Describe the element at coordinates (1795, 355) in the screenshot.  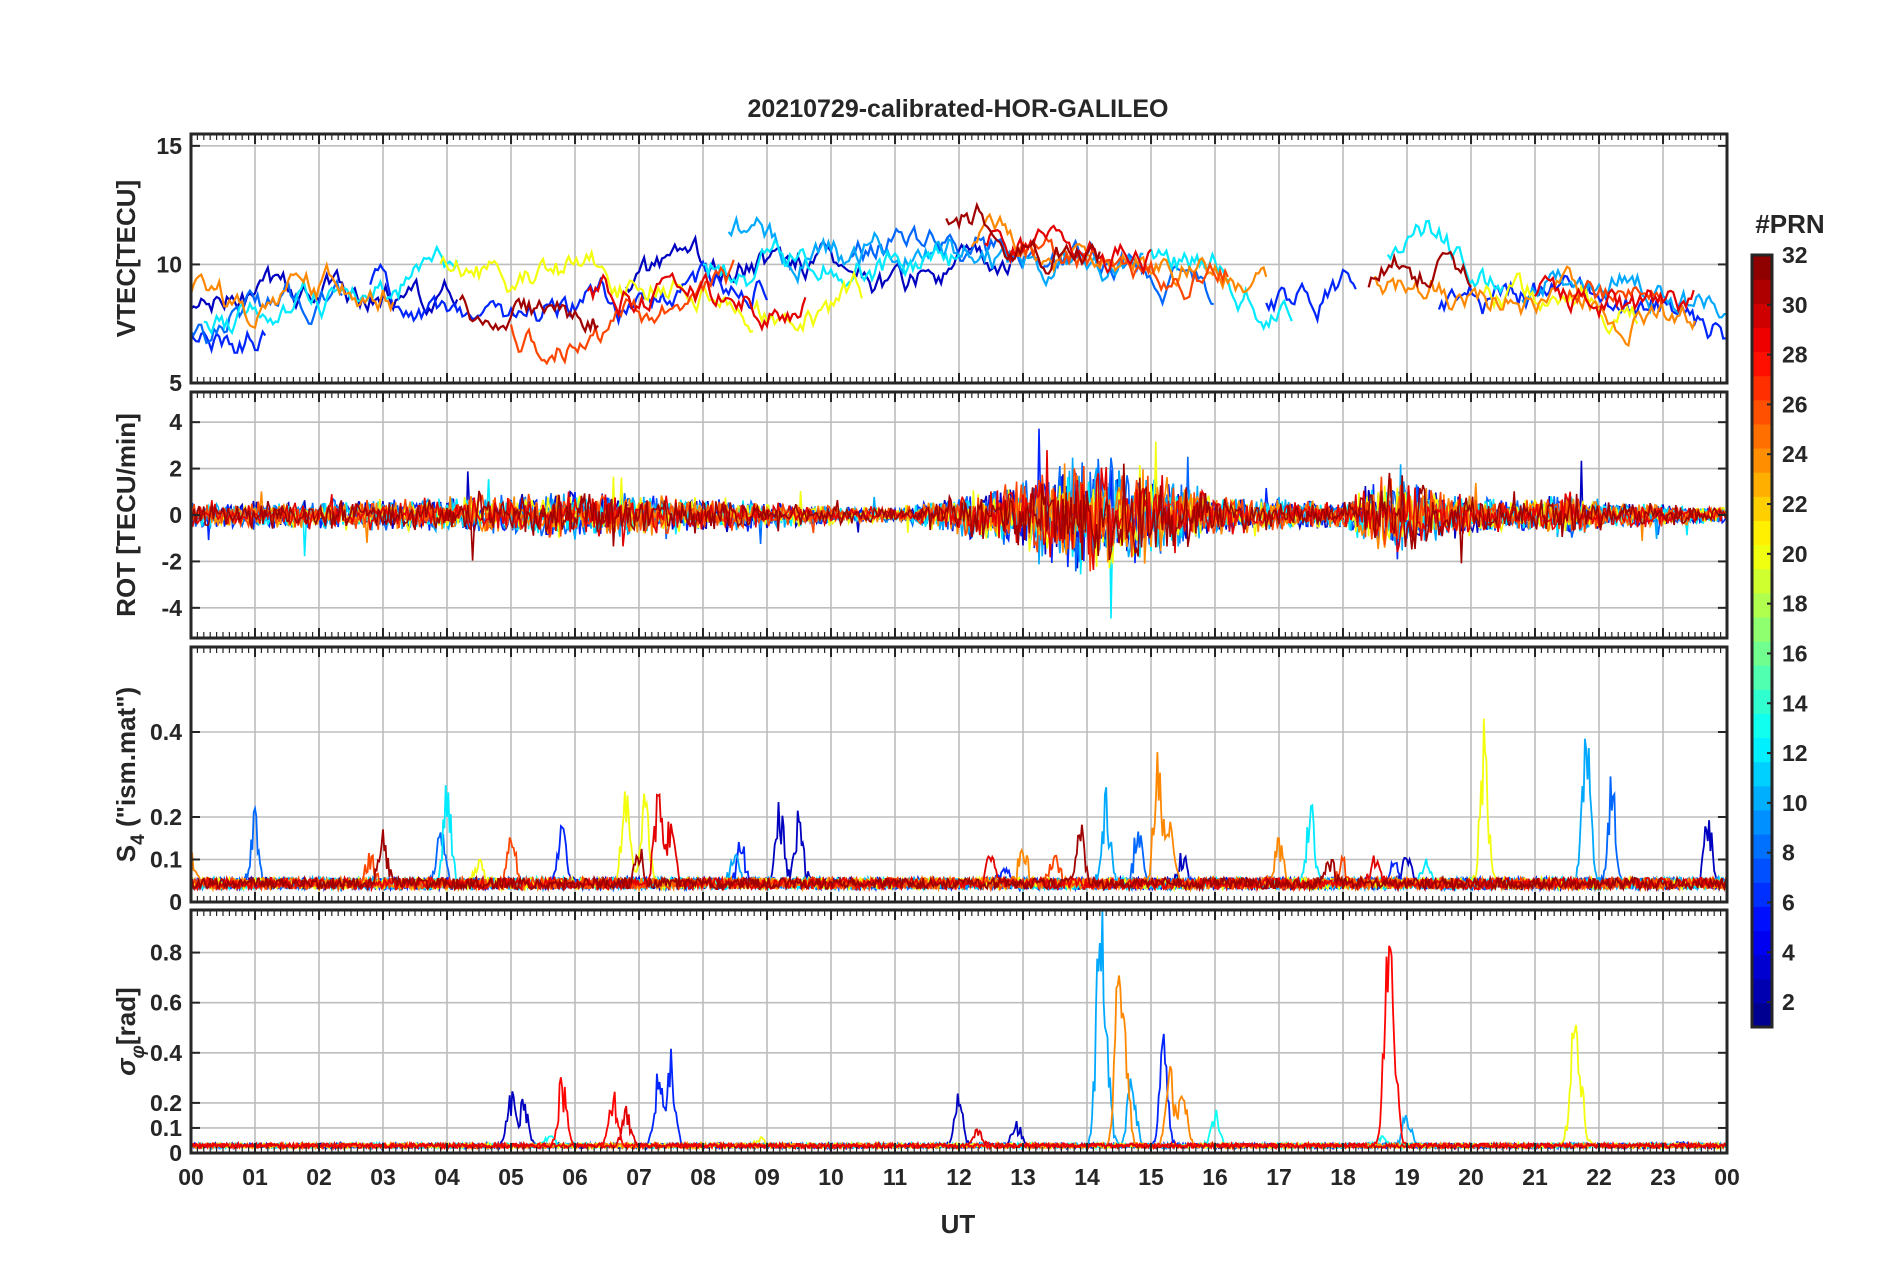
I see `colorbar-tick-label: 28` at that location.